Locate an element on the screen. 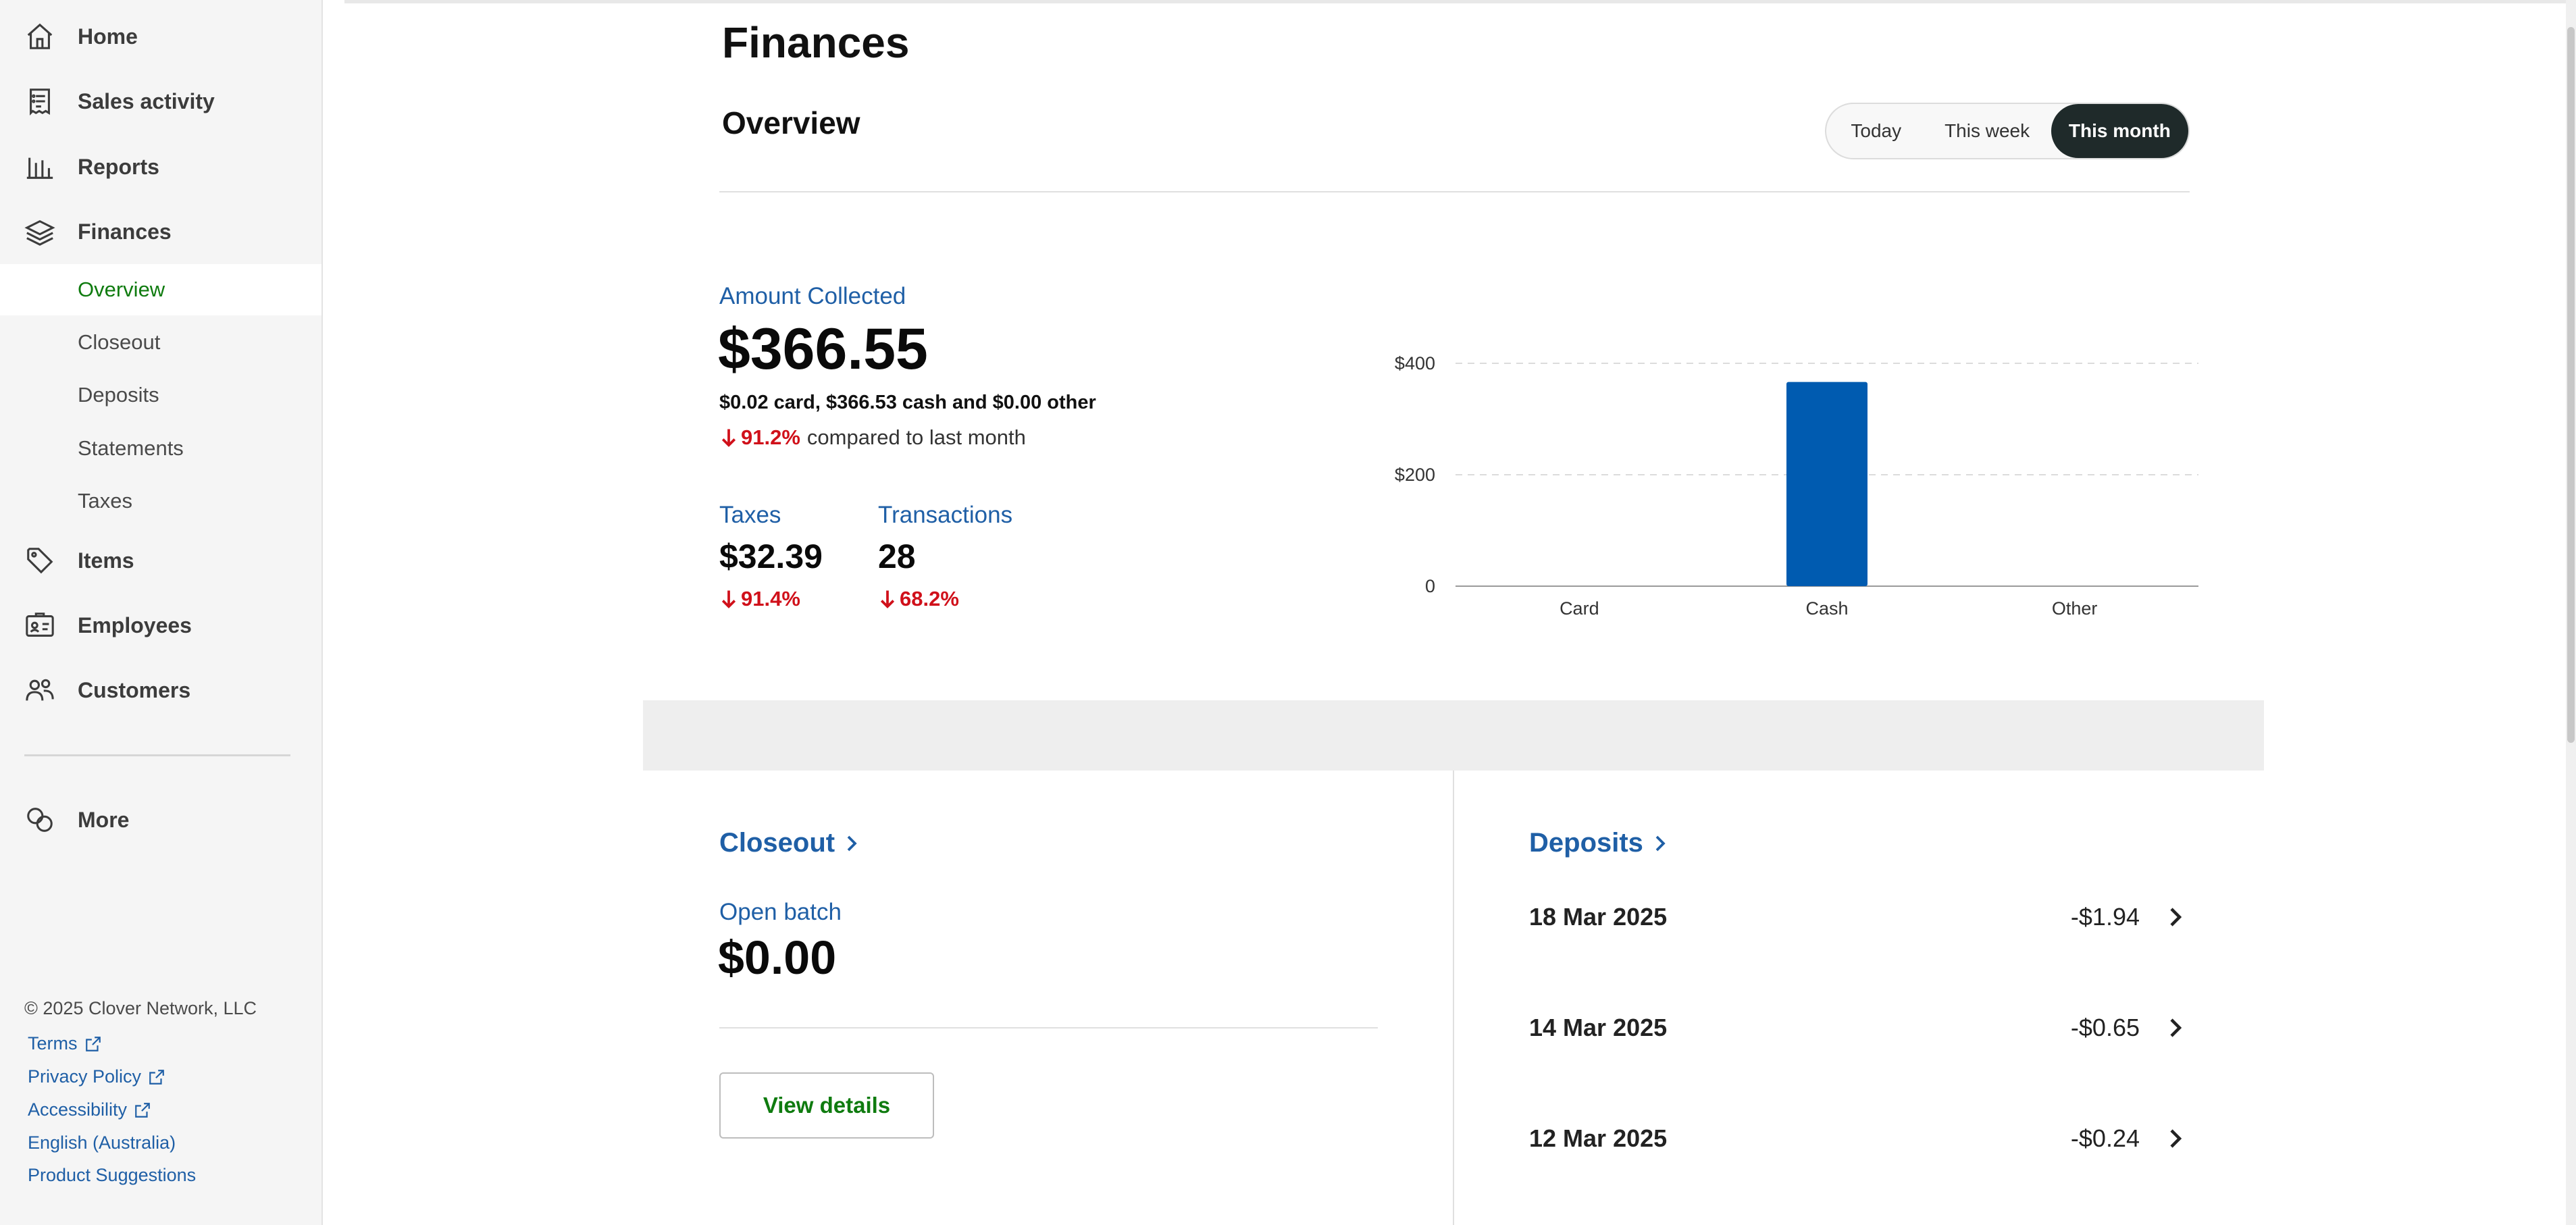 This screenshot has width=2576, height=1225. id-card-icon is located at coordinates (39, 625).